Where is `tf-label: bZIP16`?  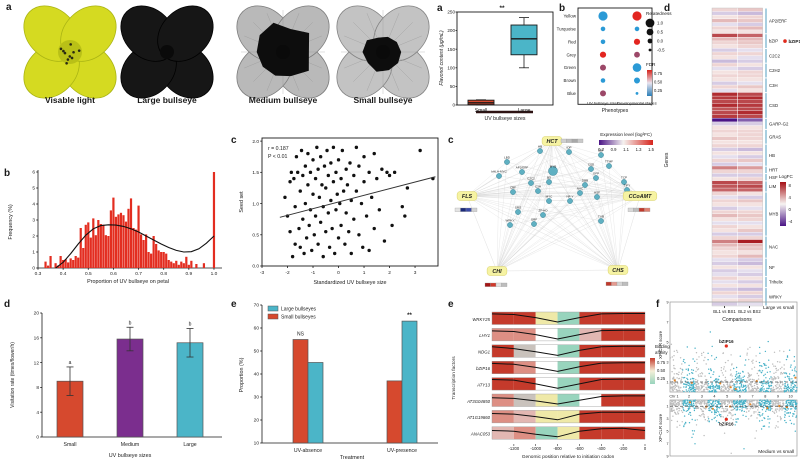
tf-label: bZIP16 is located at coordinates (483, 368).